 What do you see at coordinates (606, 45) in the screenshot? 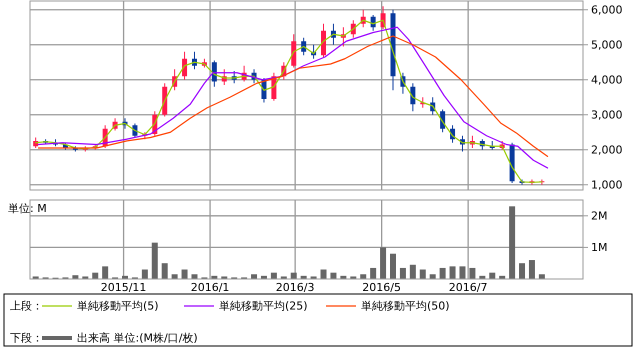
I see `y-tick-label: 5,000` at bounding box center [606, 45].